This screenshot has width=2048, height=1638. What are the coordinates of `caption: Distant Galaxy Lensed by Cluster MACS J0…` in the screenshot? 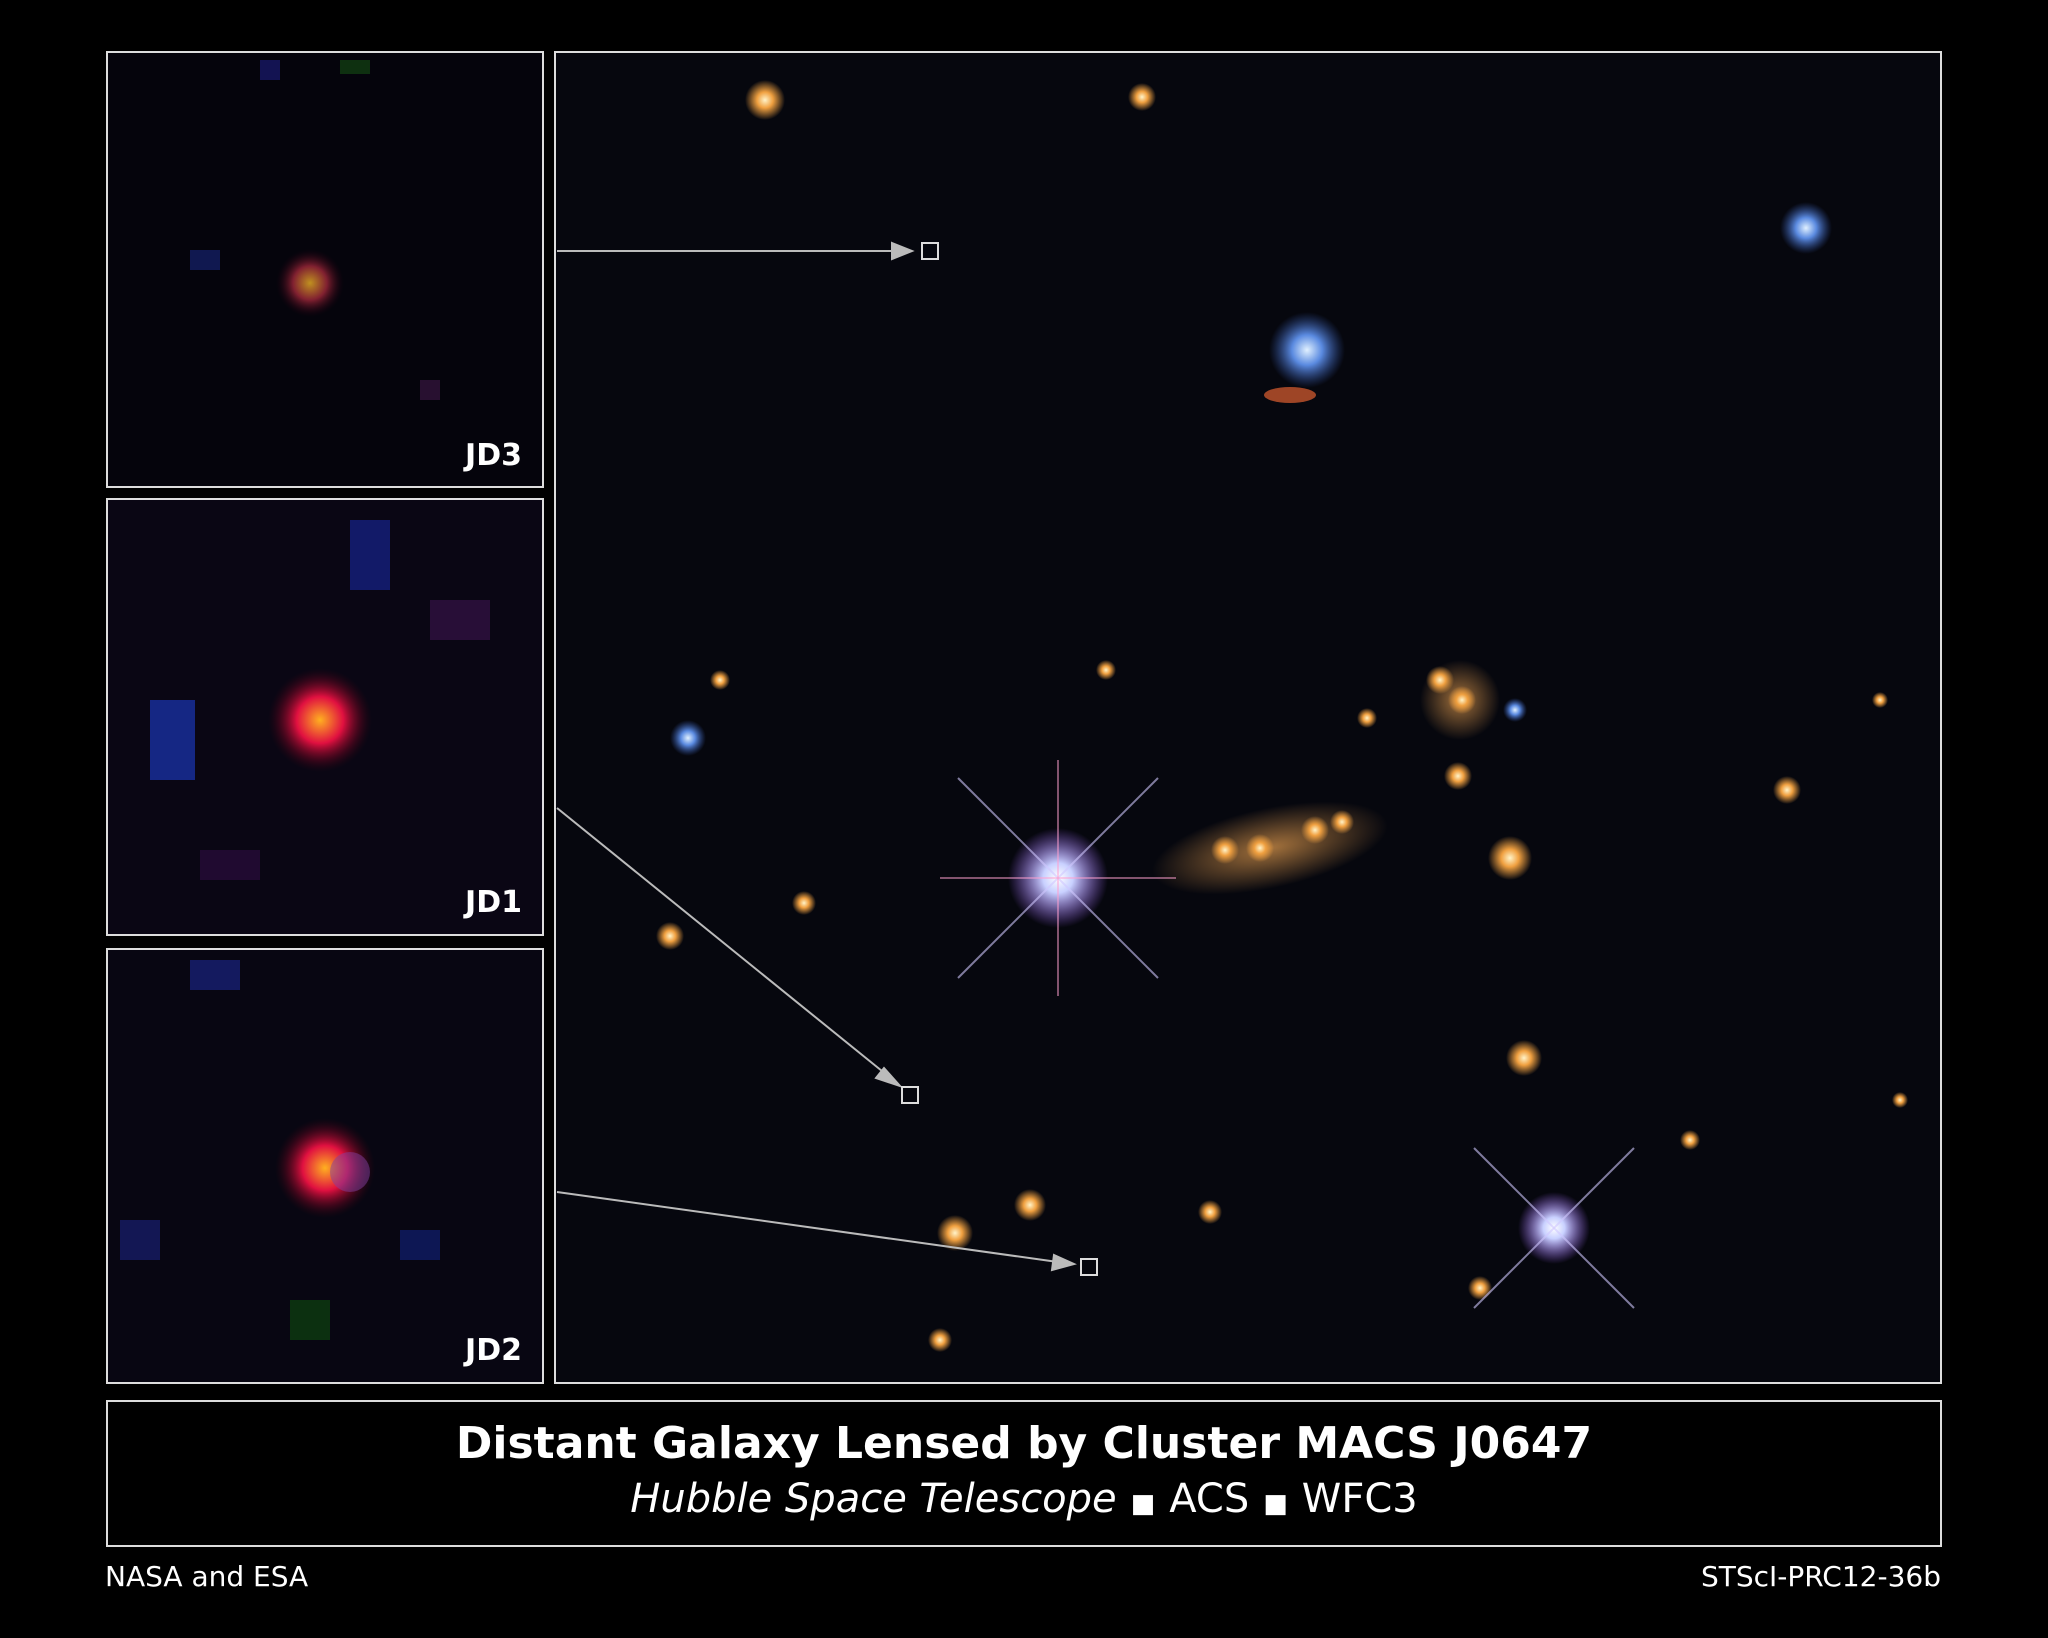 It's located at (1024, 1473).